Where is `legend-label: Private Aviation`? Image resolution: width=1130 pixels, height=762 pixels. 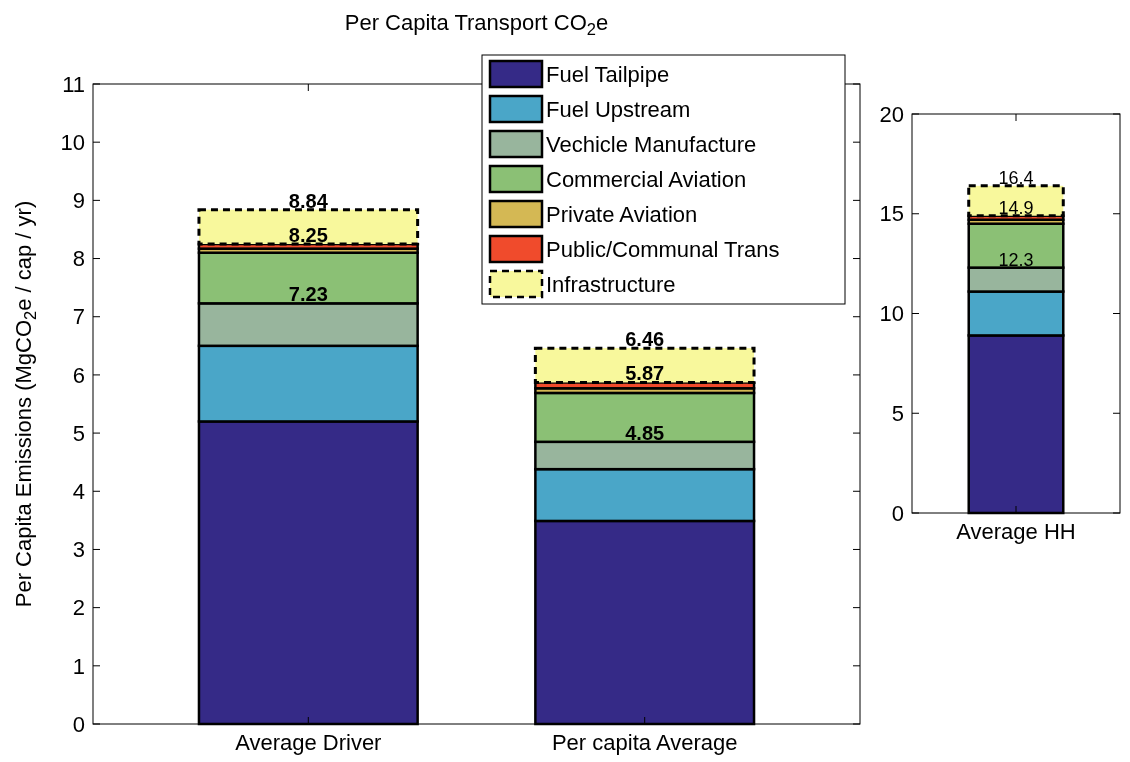 legend-label: Private Aviation is located at coordinates (622, 214).